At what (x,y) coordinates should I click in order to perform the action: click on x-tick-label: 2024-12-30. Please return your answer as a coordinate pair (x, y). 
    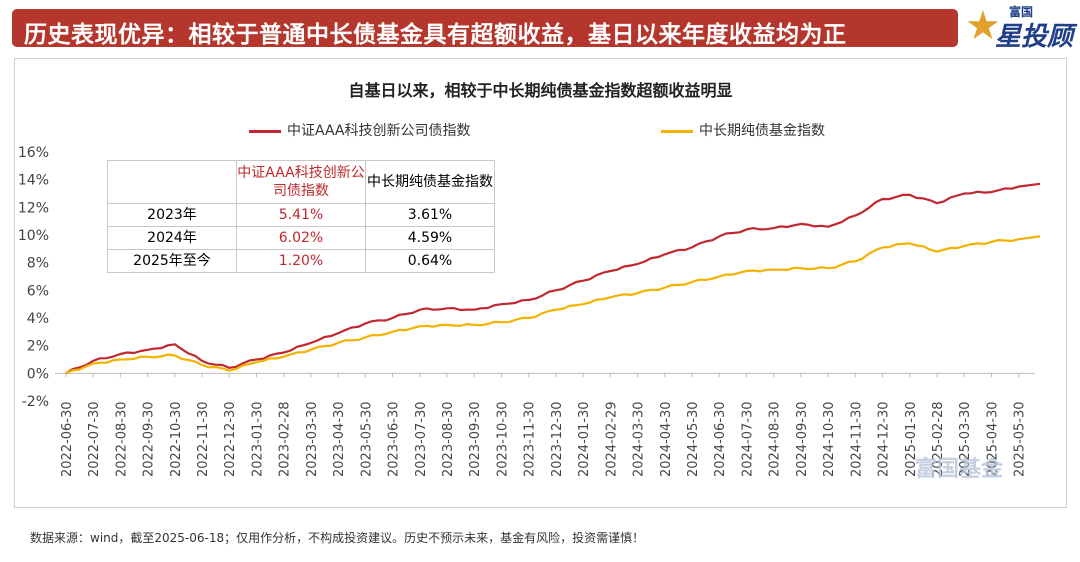
    Looking at the image, I should click on (884, 439).